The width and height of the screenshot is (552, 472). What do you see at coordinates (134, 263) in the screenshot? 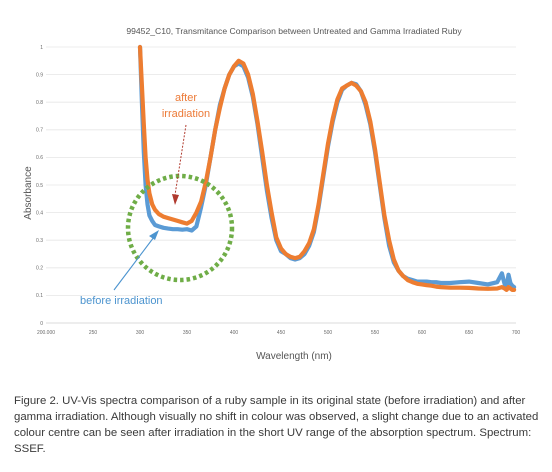
I see `annotation-before-arrow` at bounding box center [134, 263].